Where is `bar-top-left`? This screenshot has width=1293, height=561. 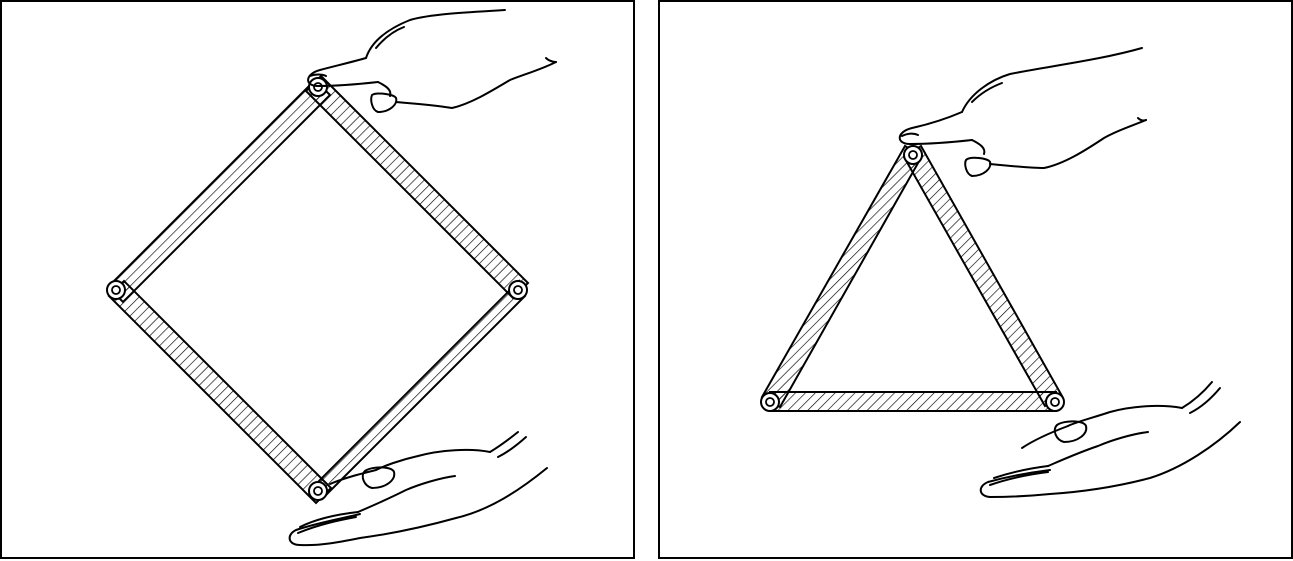 bar-top-left is located at coordinates (219, 191).